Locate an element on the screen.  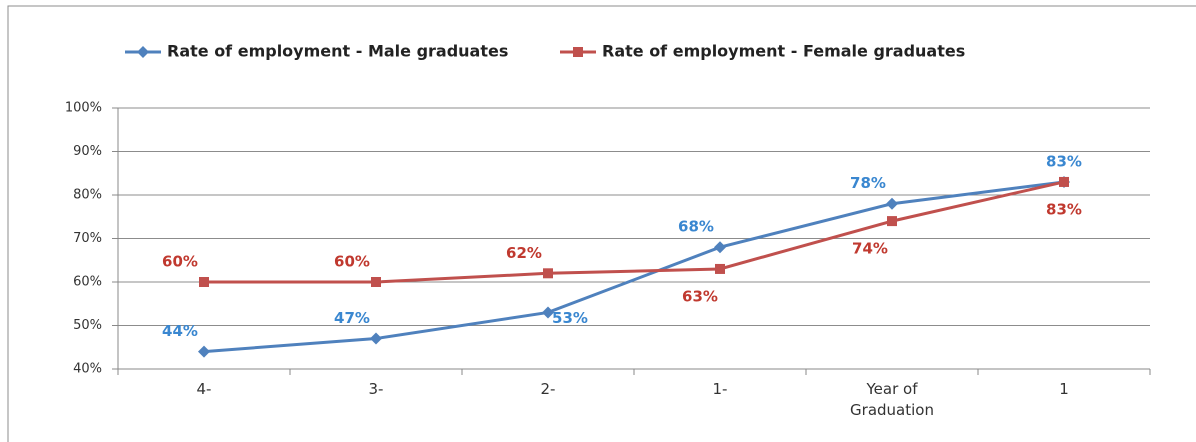
x-tick-label: 1 is located at coordinates (1064, 389).